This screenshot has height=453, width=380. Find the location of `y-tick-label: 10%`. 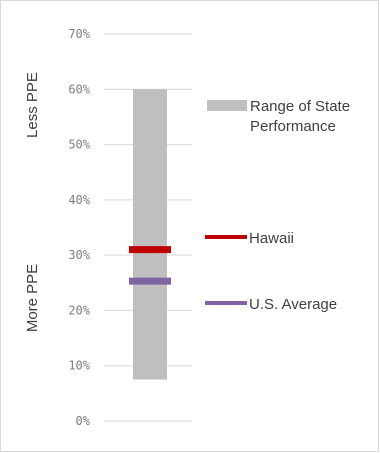

y-tick-label: 10% is located at coordinates (79, 366).